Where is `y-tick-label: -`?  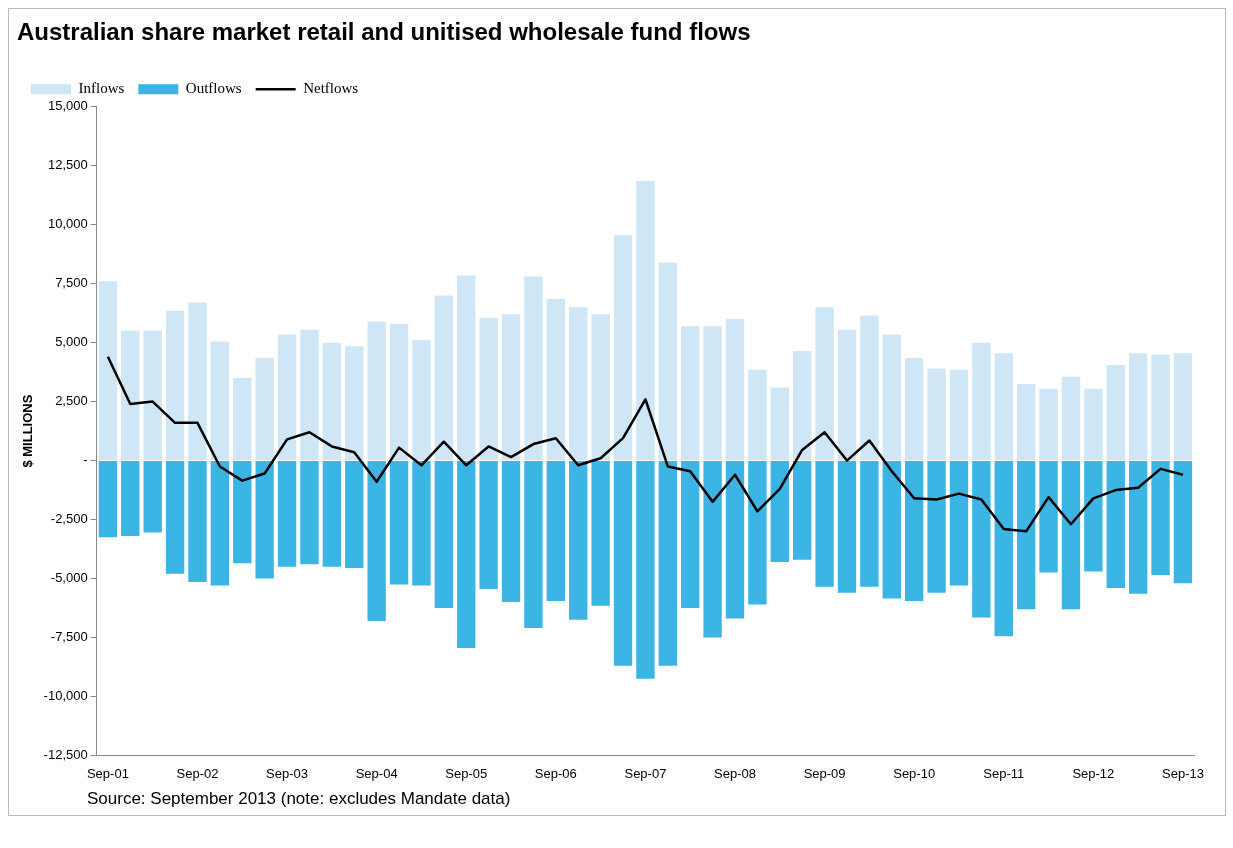 y-tick-label: - is located at coordinates (85, 460).